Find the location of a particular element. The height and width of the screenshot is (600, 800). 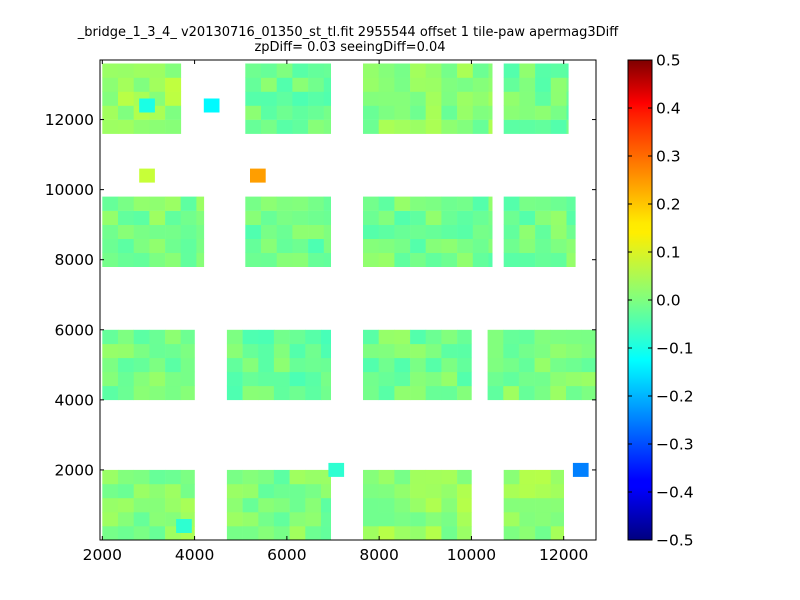

colorbar-tick-label: −0.2 is located at coordinates (675, 397).